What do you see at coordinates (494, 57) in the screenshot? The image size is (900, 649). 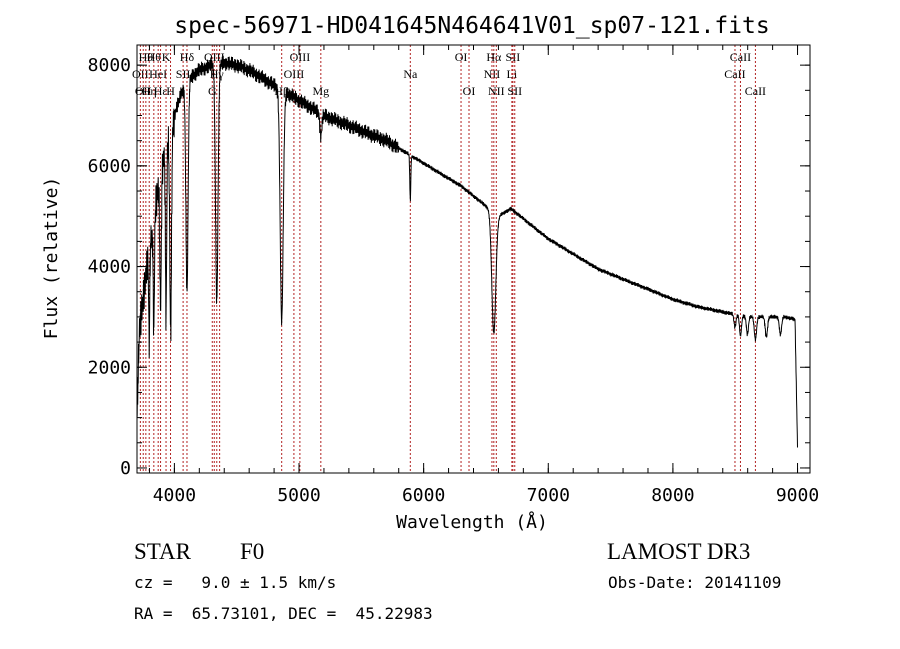 I see `line-marker-label: Hα` at bounding box center [494, 57].